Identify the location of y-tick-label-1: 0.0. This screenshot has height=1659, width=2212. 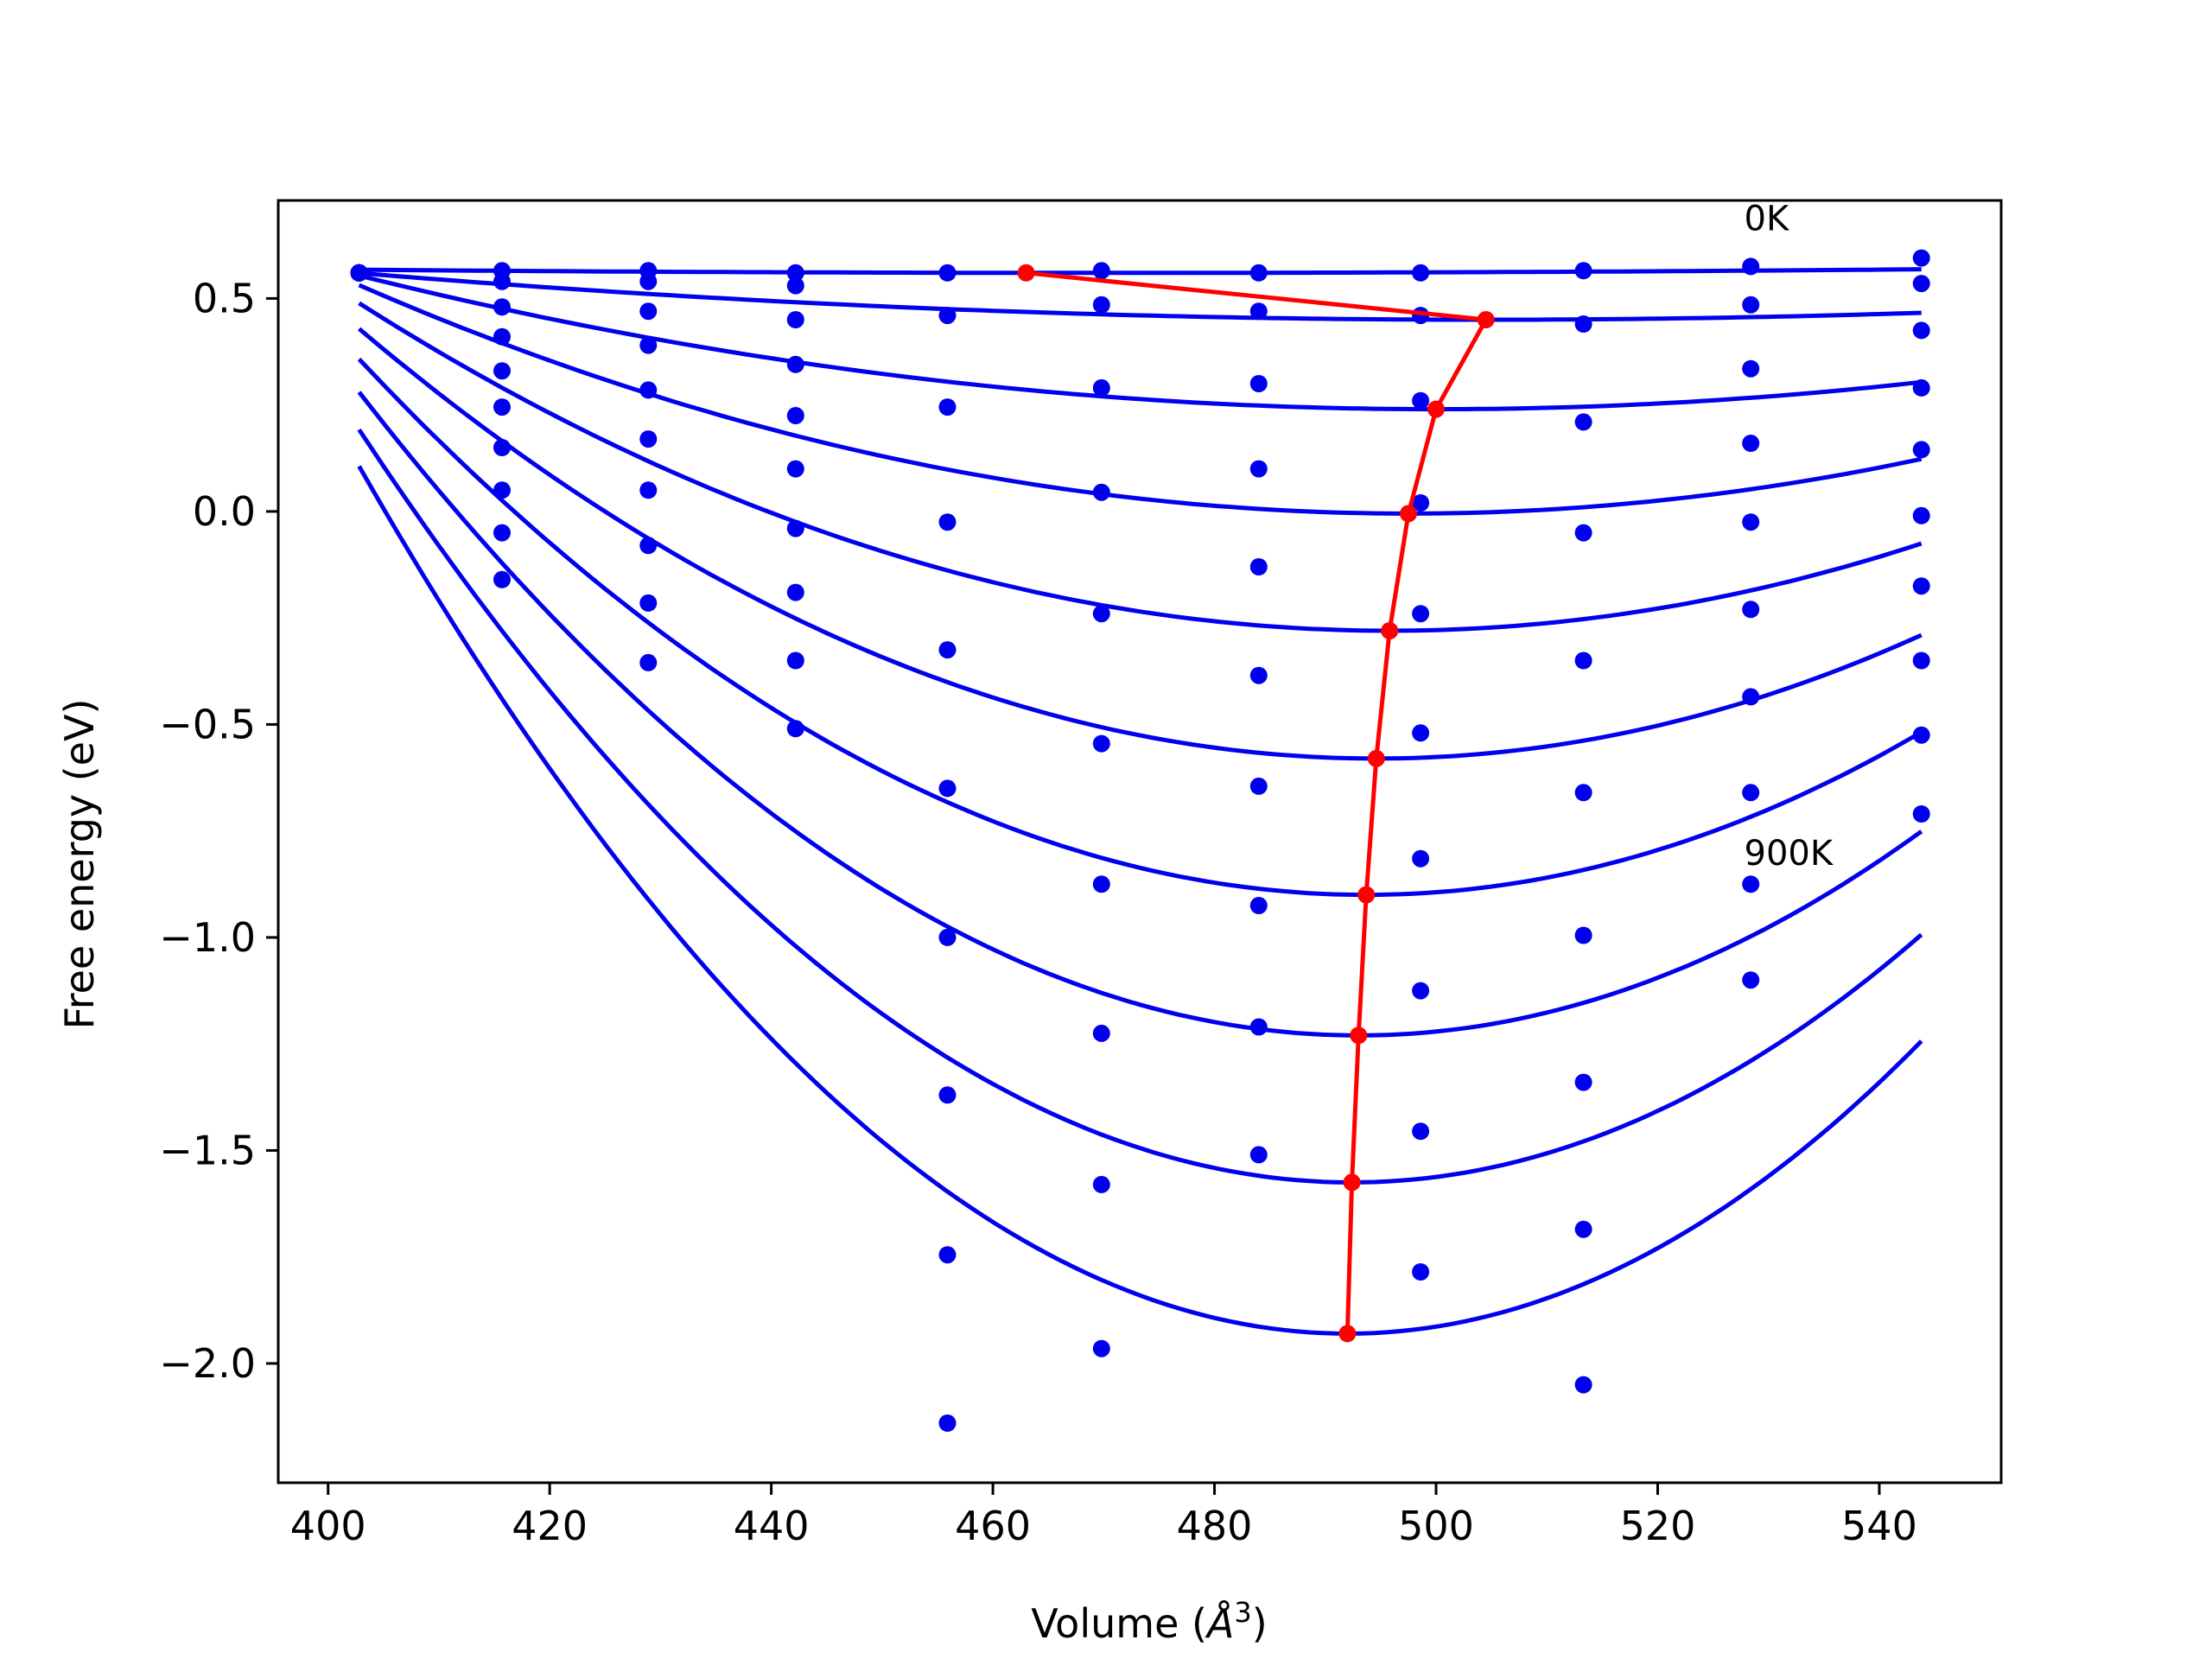
(224, 511).